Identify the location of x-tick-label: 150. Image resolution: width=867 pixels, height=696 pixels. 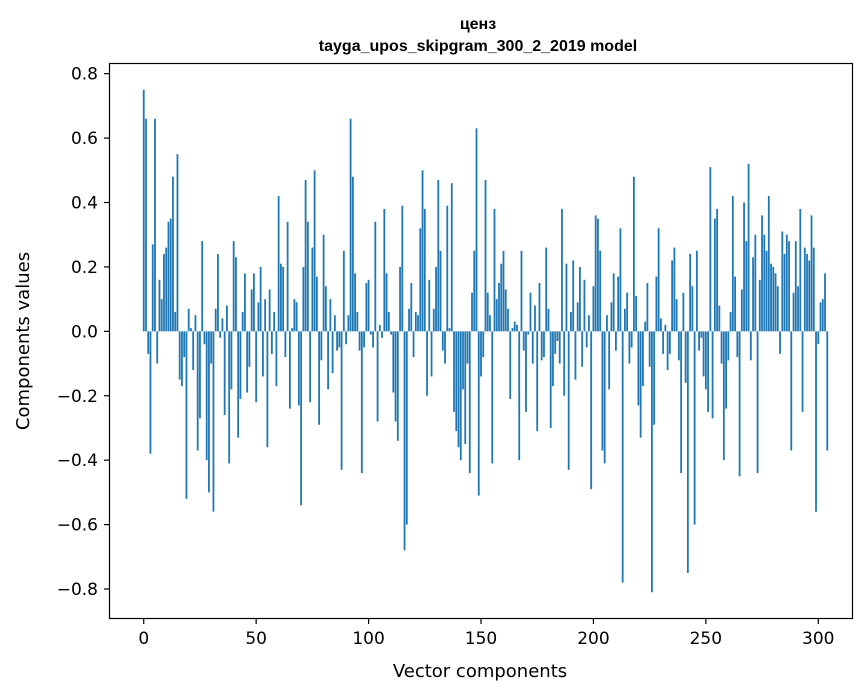
(481, 639).